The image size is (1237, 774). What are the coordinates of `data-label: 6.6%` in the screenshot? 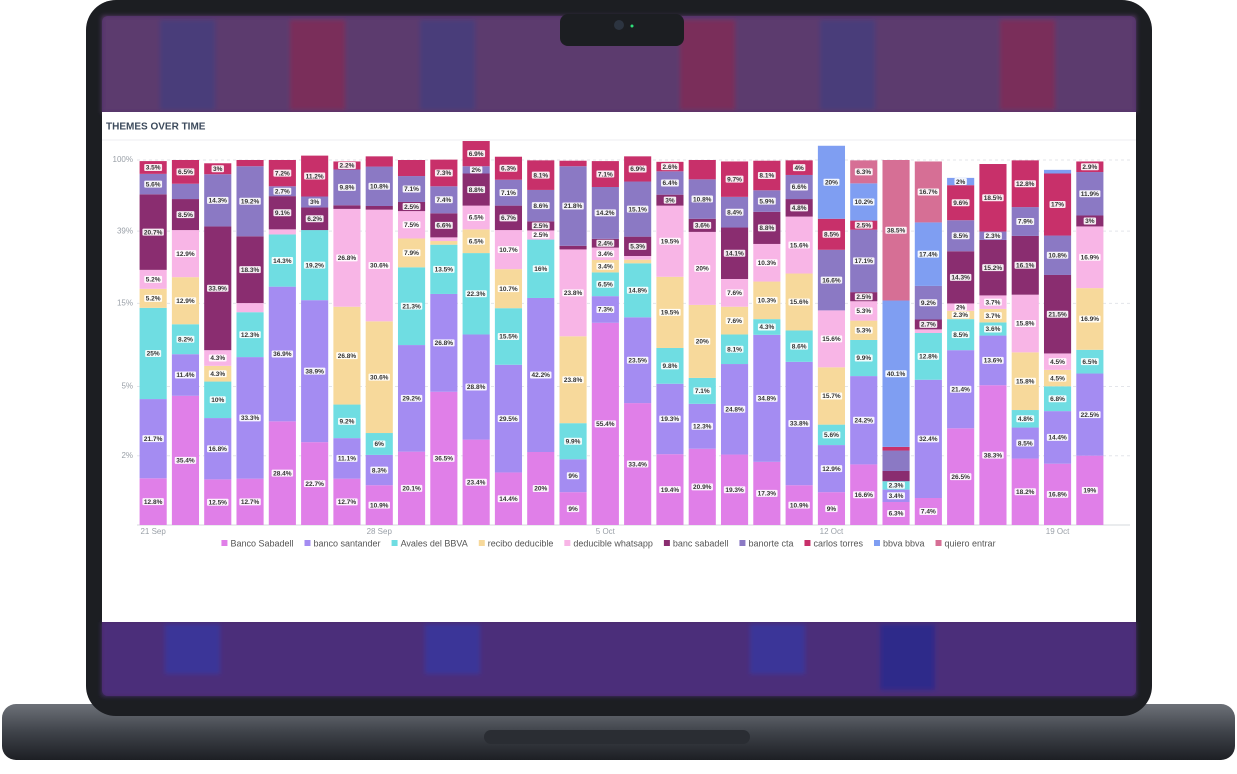 It's located at (799, 187).